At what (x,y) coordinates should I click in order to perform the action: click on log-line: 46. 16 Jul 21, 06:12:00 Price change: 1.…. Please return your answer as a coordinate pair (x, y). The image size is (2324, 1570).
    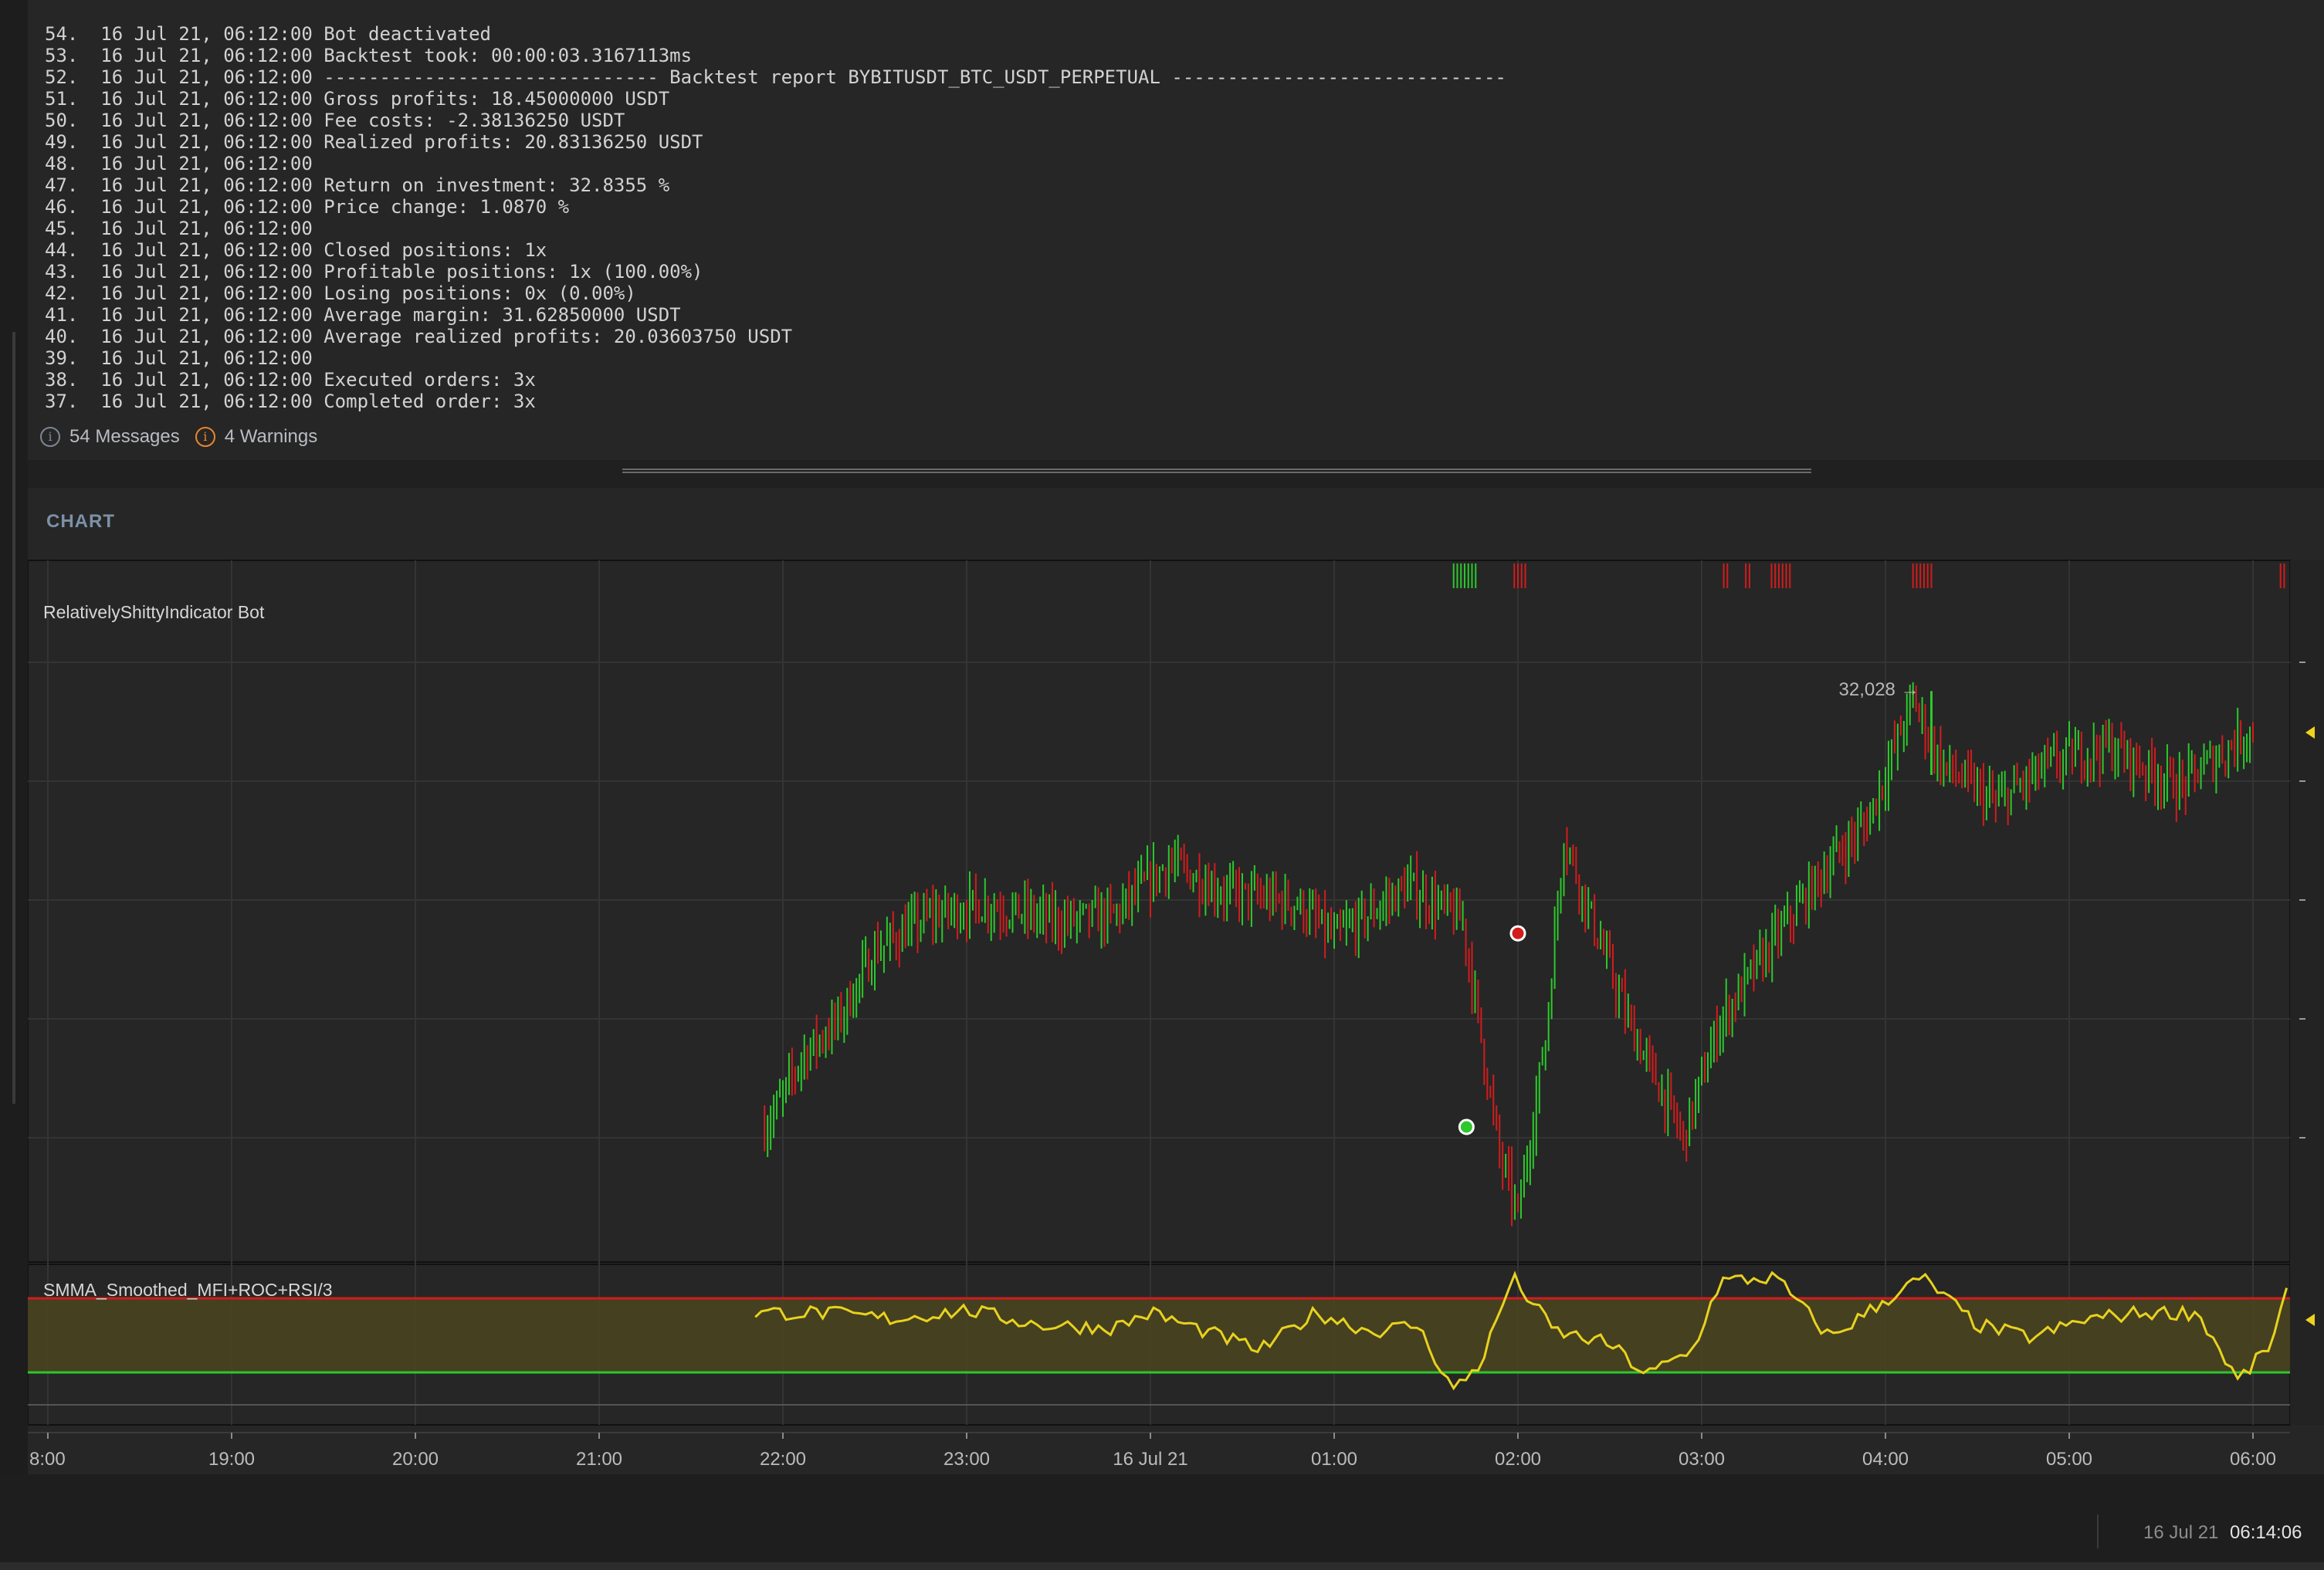
    Looking at the image, I should click on (307, 207).